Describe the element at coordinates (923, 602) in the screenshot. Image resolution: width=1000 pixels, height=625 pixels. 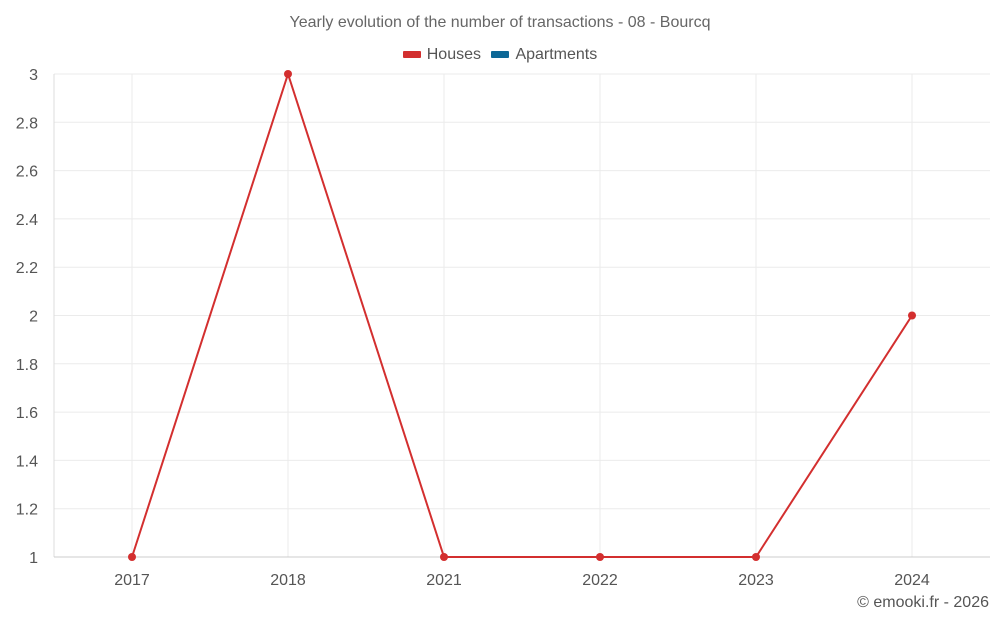
I see `credit-text: © emooki.fr - 2026` at that location.